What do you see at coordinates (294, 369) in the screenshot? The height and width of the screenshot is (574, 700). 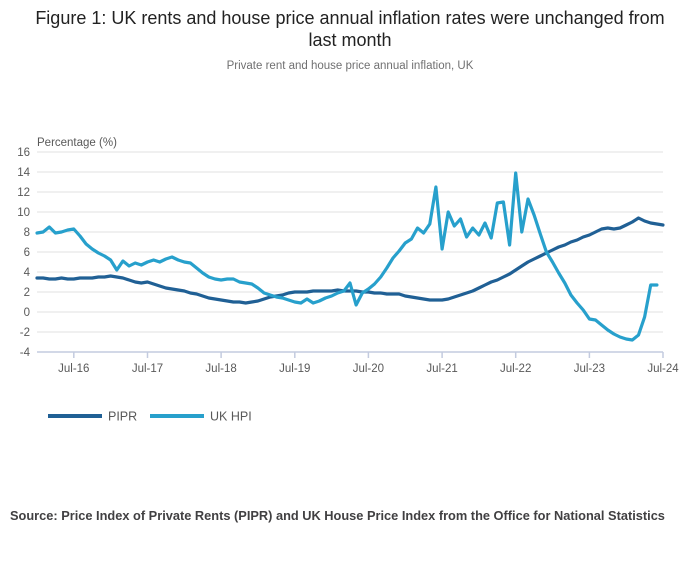 I see `svg-text: Jul-19` at bounding box center [294, 369].